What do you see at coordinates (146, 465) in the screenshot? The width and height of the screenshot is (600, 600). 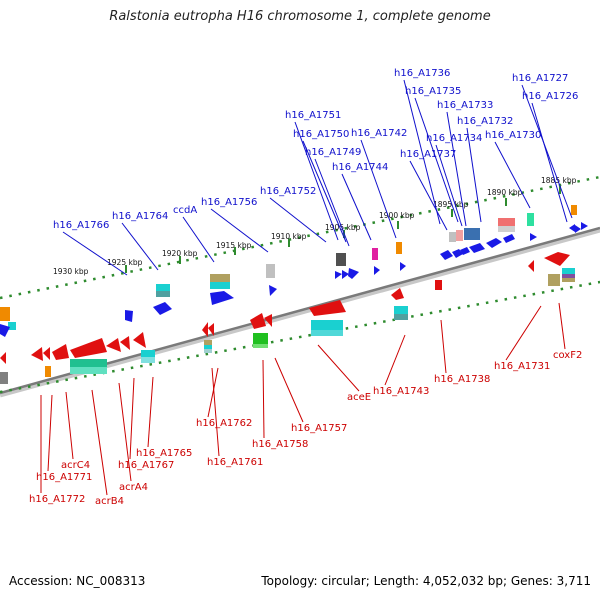 I see `reverse-gene-label: h16_A1767` at bounding box center [146, 465].